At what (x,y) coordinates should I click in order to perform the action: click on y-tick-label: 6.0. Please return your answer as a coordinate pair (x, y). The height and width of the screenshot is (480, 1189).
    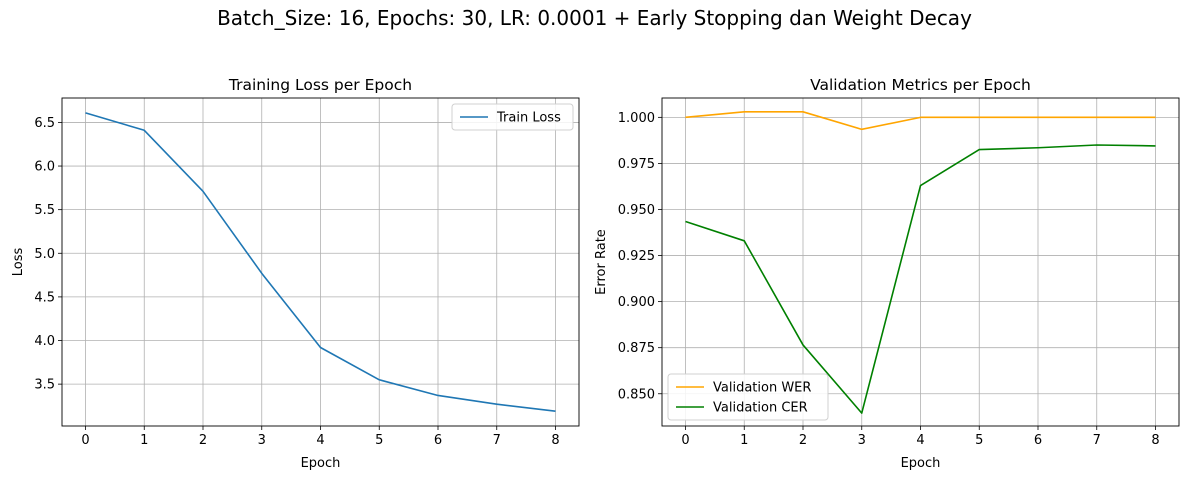
    Looking at the image, I should click on (44, 167).